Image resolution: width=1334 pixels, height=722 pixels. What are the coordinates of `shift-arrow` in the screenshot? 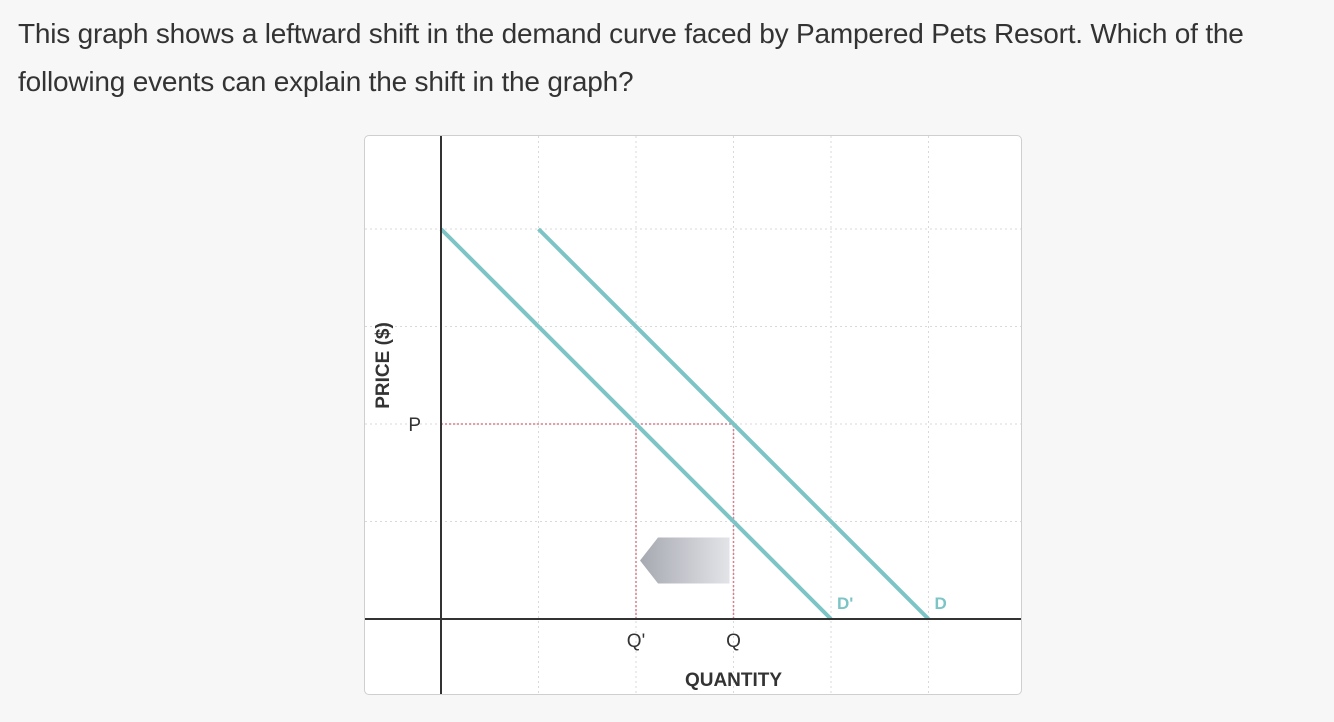 It's located at (685, 560).